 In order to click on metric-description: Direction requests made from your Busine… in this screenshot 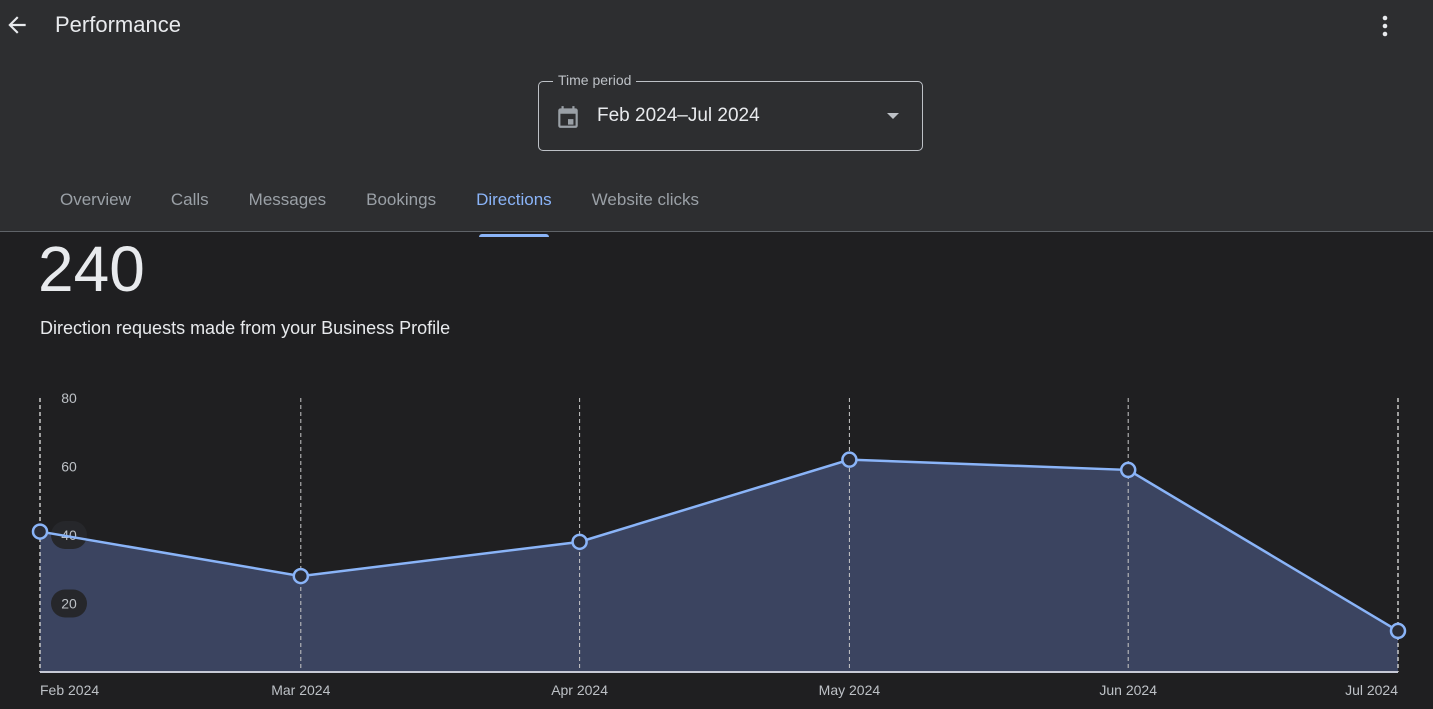, I will do `click(245, 328)`.